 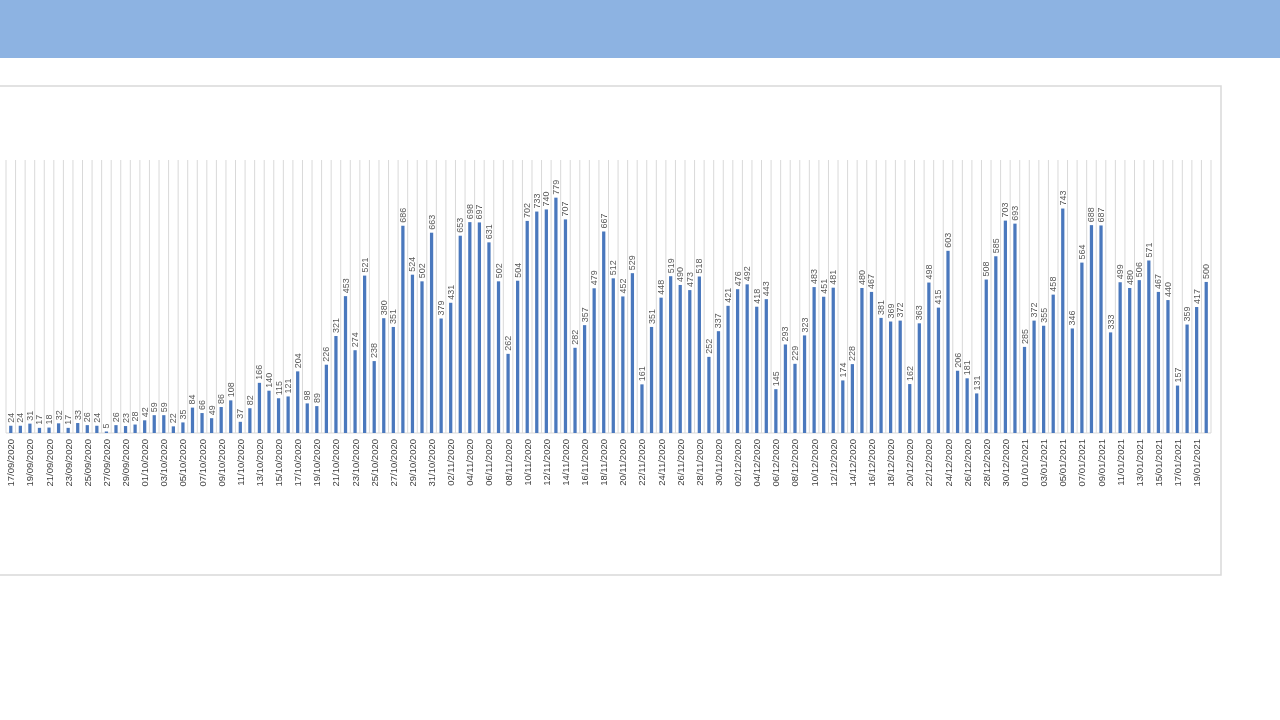 I want to click on x-tick-label: 22/12/2020, so click(x=929, y=463).